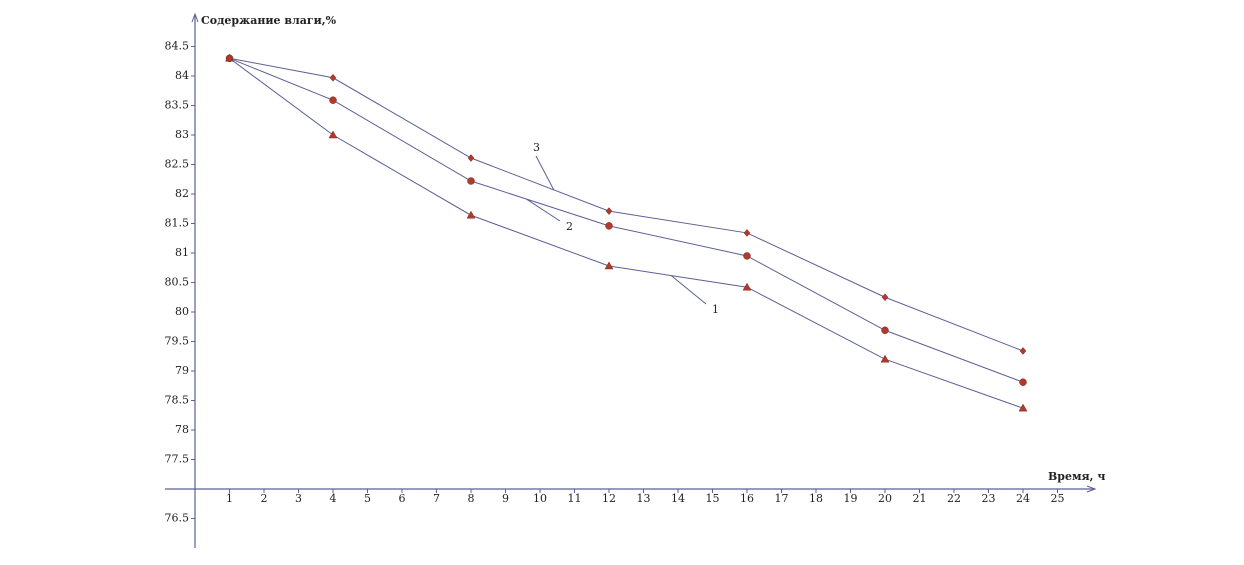  Describe the element at coordinates (436, 498) in the screenshot. I see `x-tick-label: 7` at that location.